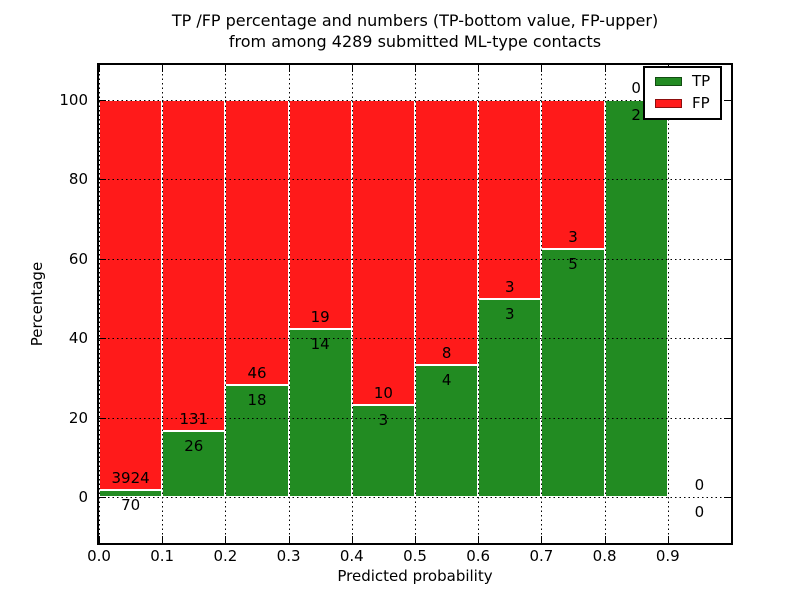 The width and height of the screenshot is (800, 600). Describe the element at coordinates (541, 556) in the screenshot. I see `x-tick-label-0.7: 0.7` at that location.